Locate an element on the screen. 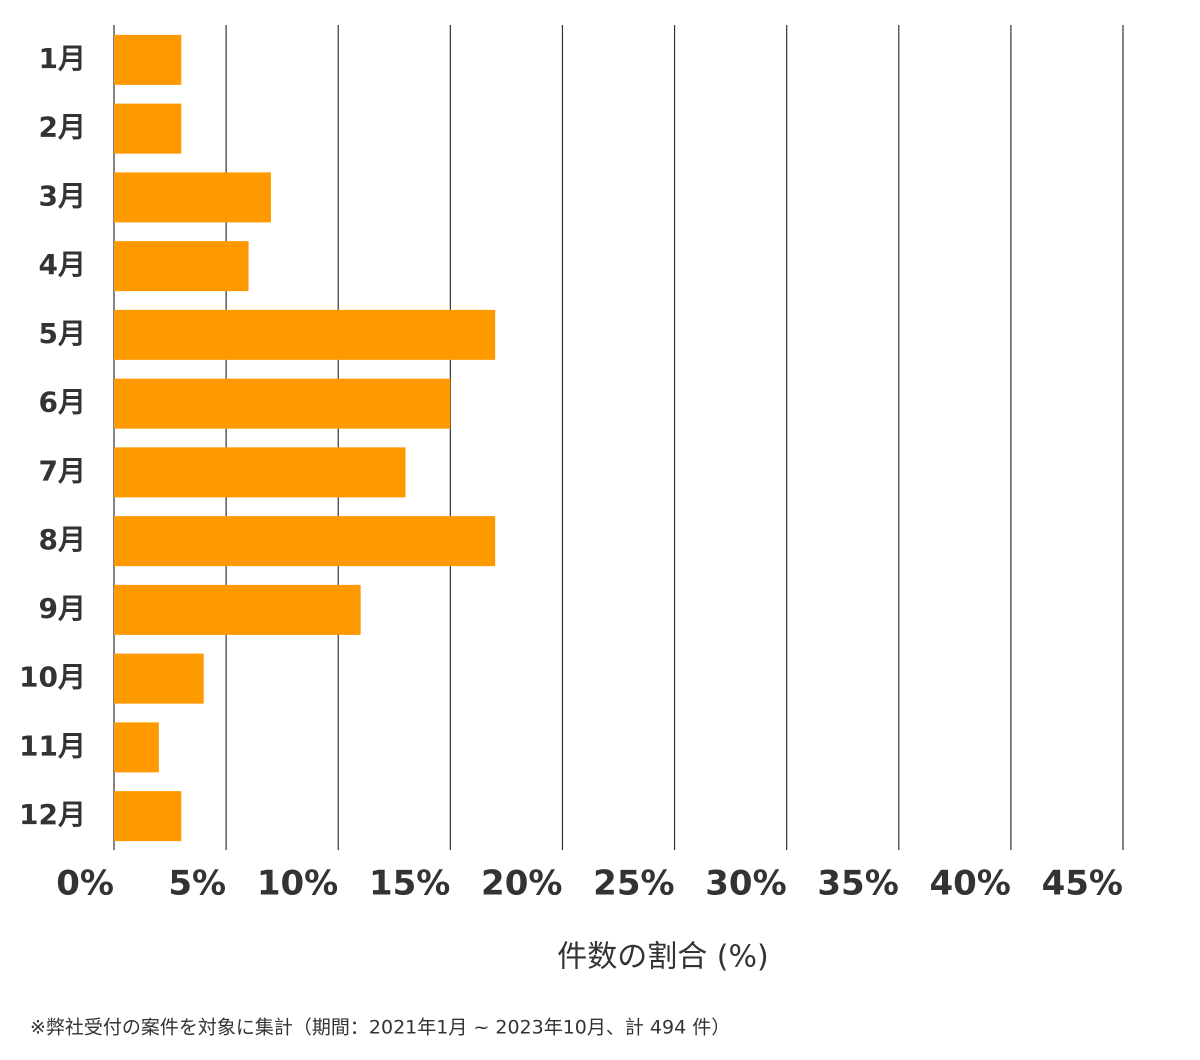 The width and height of the screenshot is (1200, 1060). x-tick-label: 45% is located at coordinates (1082, 884).